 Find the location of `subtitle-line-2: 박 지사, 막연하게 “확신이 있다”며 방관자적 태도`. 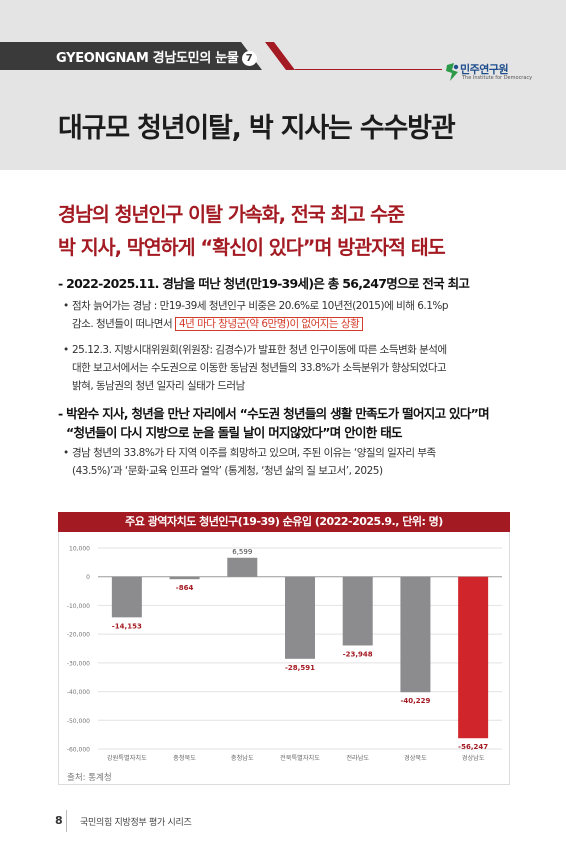

subtitle-line-2: 박 지사, 막연하게 “확신이 있다”며 방관자적 태도 is located at coordinates (252, 247).